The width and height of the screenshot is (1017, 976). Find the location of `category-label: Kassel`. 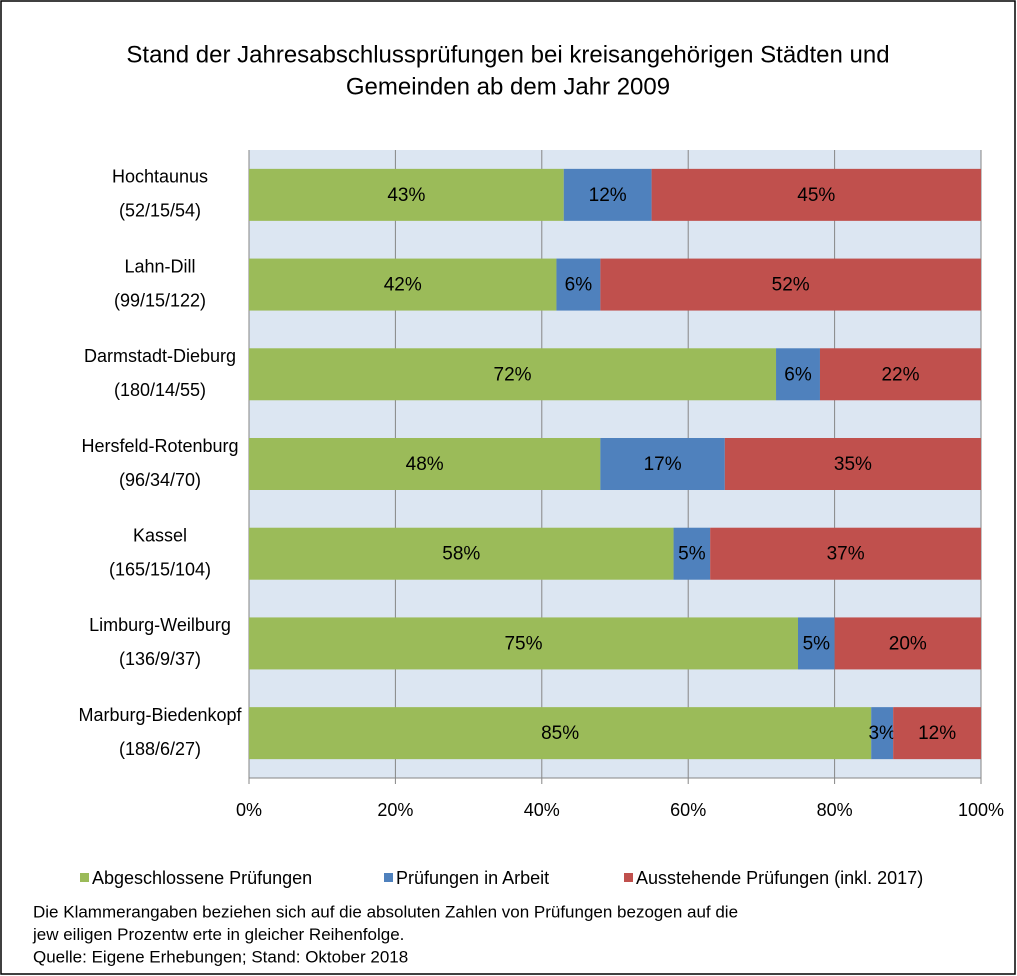

category-label: Kassel is located at coordinates (160, 535).